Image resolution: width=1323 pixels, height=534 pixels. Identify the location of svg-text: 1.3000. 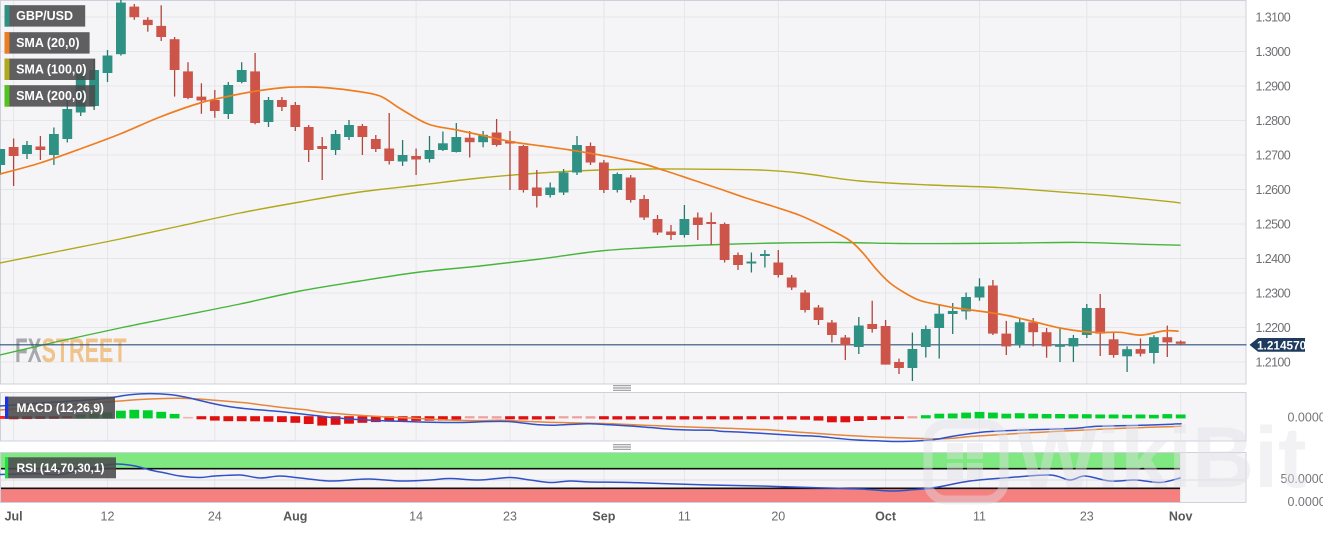
(1273, 52).